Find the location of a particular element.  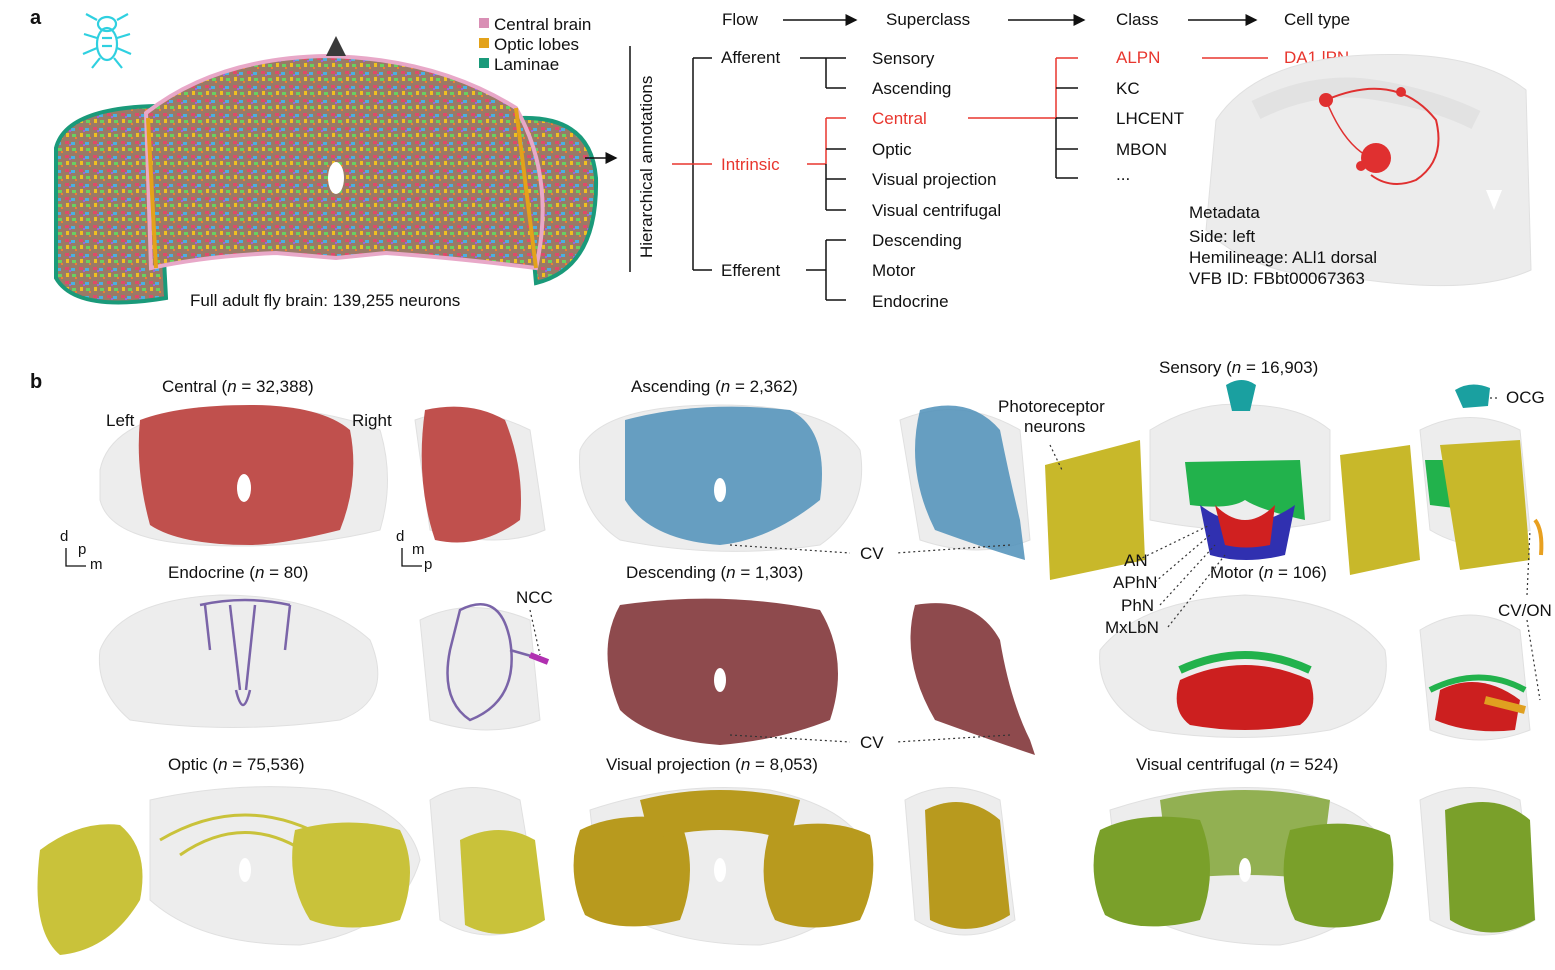

class-lhcent: LHCENT is located at coordinates (1150, 118).